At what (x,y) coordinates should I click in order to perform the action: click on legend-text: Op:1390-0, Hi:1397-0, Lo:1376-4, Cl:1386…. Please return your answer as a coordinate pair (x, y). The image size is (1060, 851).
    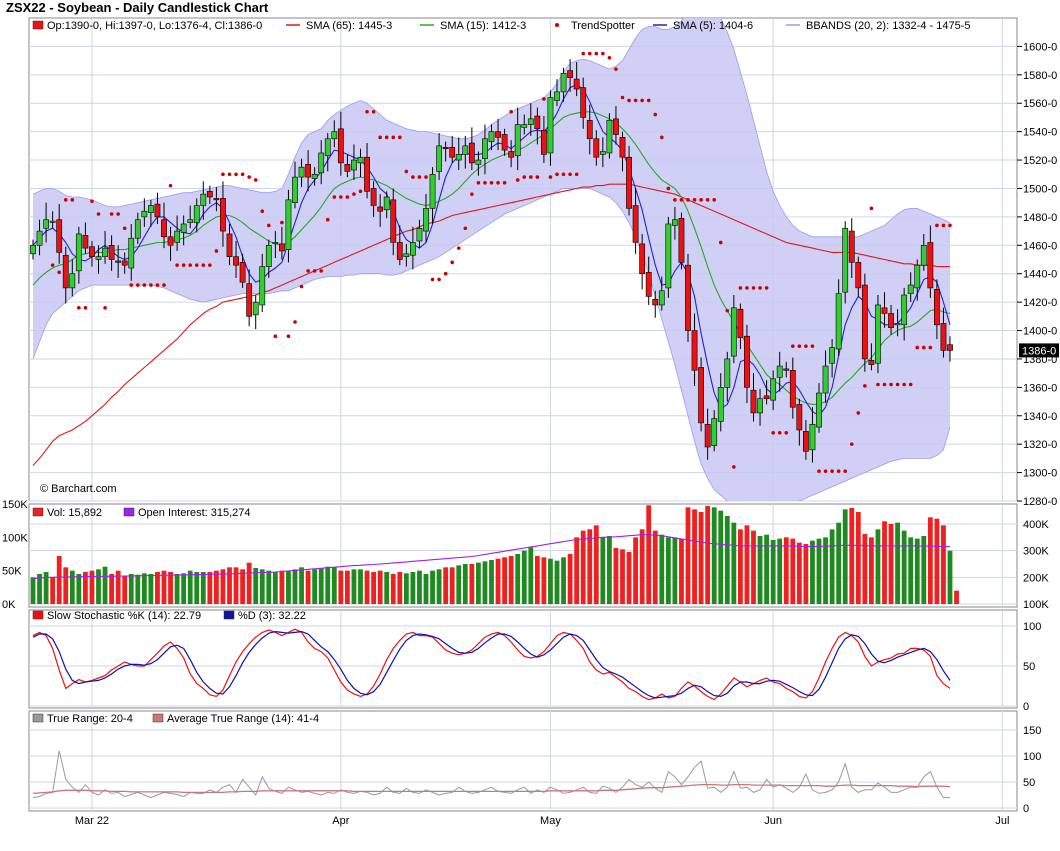
    Looking at the image, I should click on (154, 26).